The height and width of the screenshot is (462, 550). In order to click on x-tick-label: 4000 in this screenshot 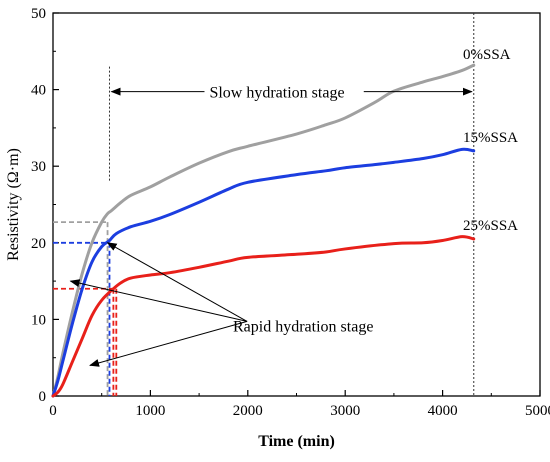, I will do `click(443, 411)`.